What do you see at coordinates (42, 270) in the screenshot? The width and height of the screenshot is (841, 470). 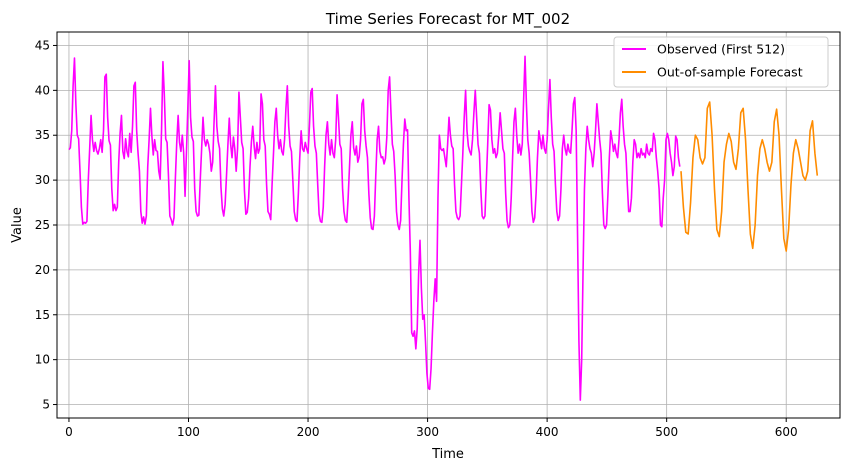 I see `y-tick-label: 20` at bounding box center [42, 270].